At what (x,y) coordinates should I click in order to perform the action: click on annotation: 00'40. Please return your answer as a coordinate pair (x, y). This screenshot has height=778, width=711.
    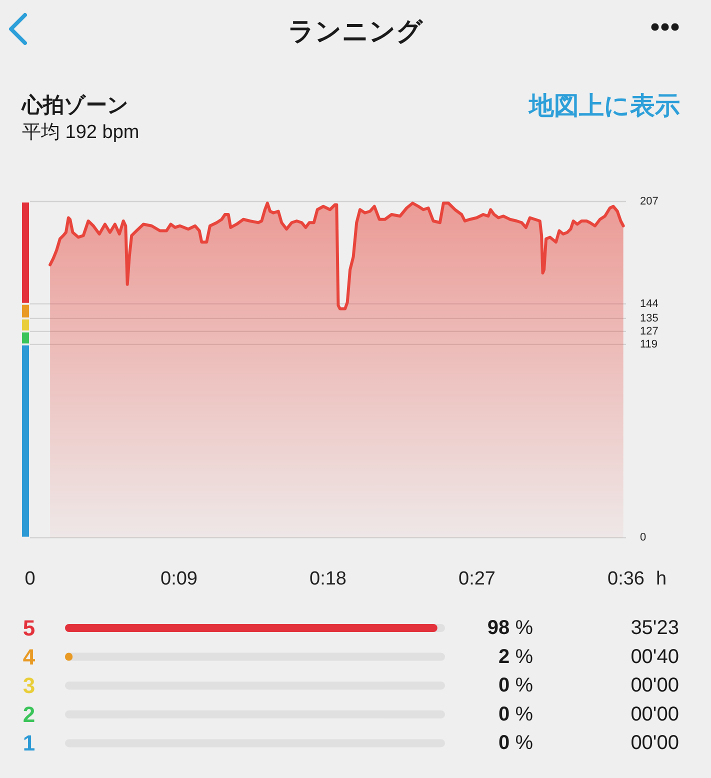
    Looking at the image, I should click on (654, 657).